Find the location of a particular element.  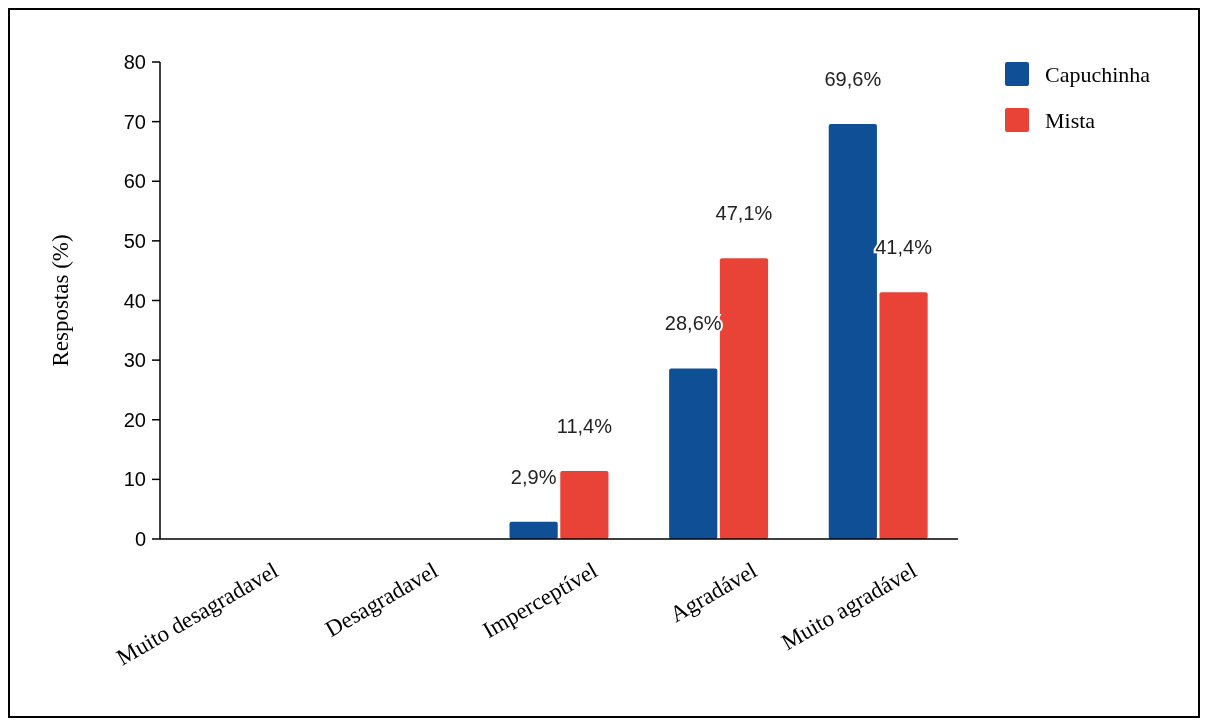

y-tick-label: 50 is located at coordinates (134, 240).